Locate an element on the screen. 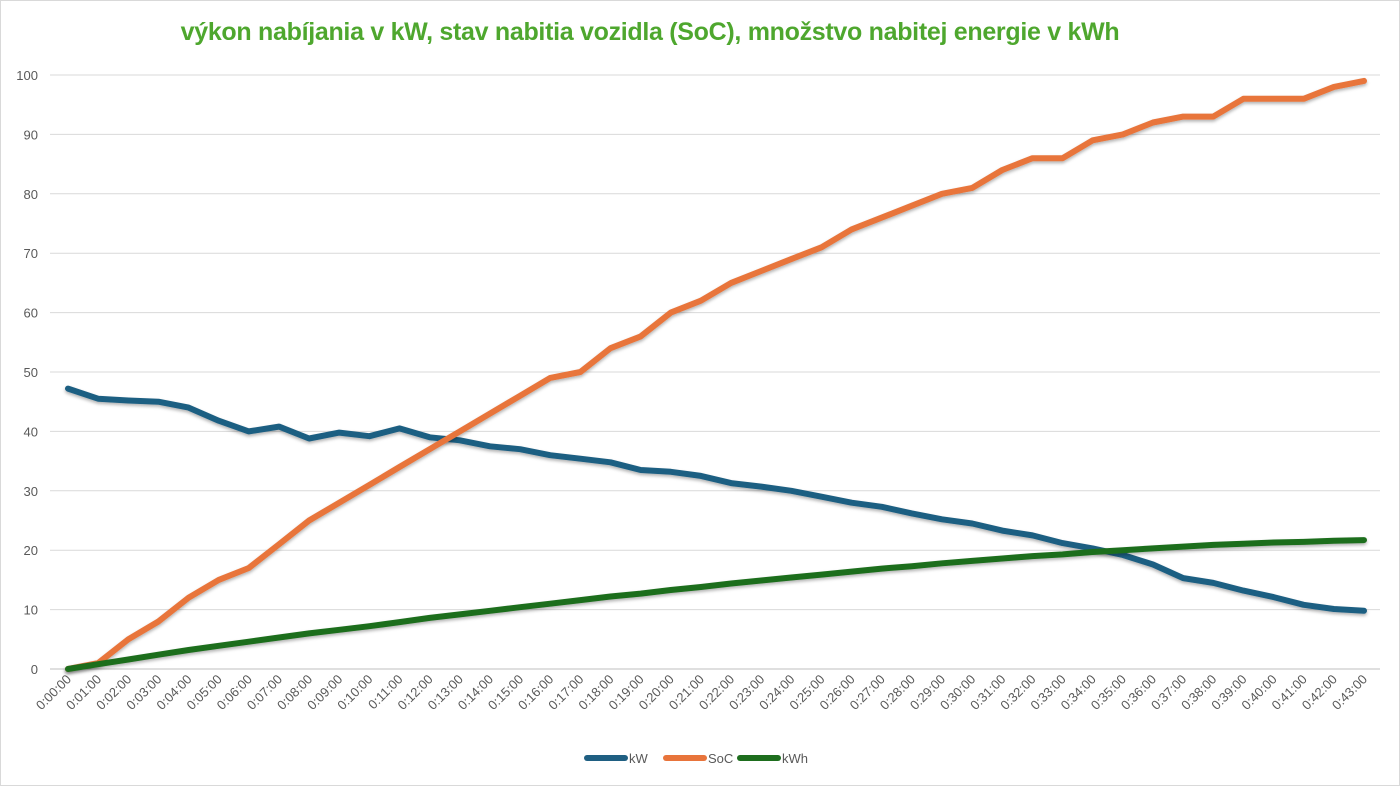 The height and width of the screenshot is (786, 1400). y-tick-label: 70 is located at coordinates (31, 253).